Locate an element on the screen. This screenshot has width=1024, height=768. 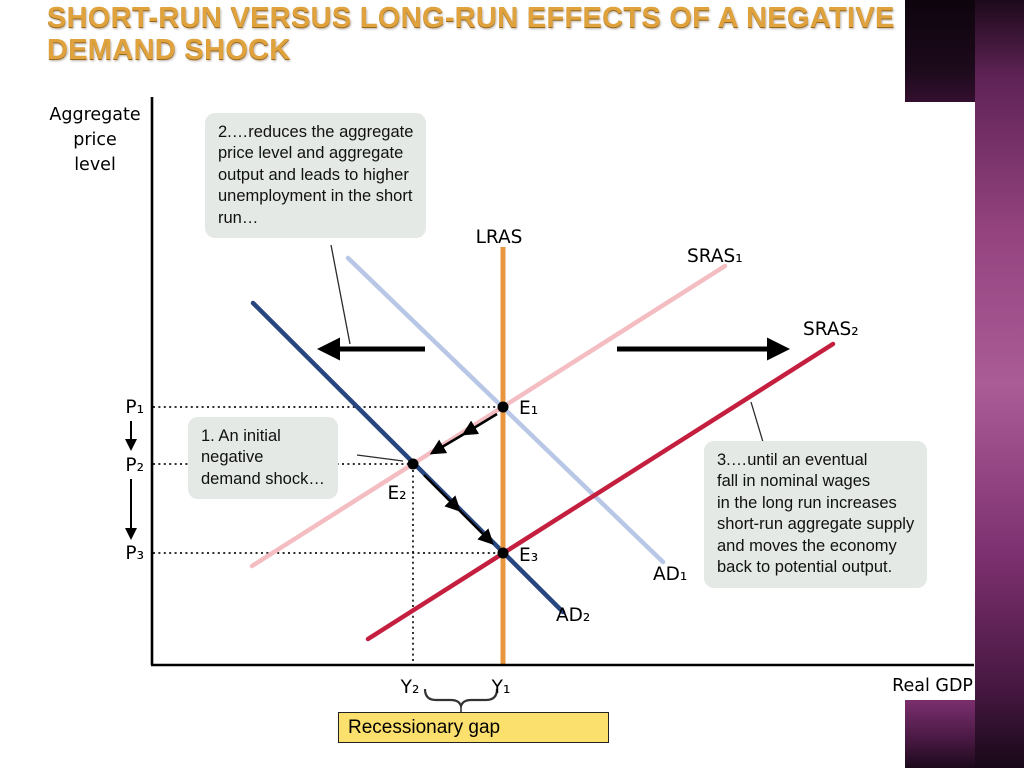
p1-label: P₁ is located at coordinates (134, 407).